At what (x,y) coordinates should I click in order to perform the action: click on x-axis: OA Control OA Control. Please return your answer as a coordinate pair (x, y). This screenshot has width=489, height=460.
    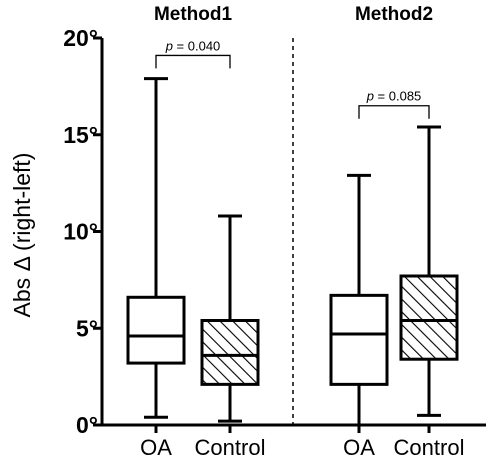
    Looking at the image, I should click on (294, 441).